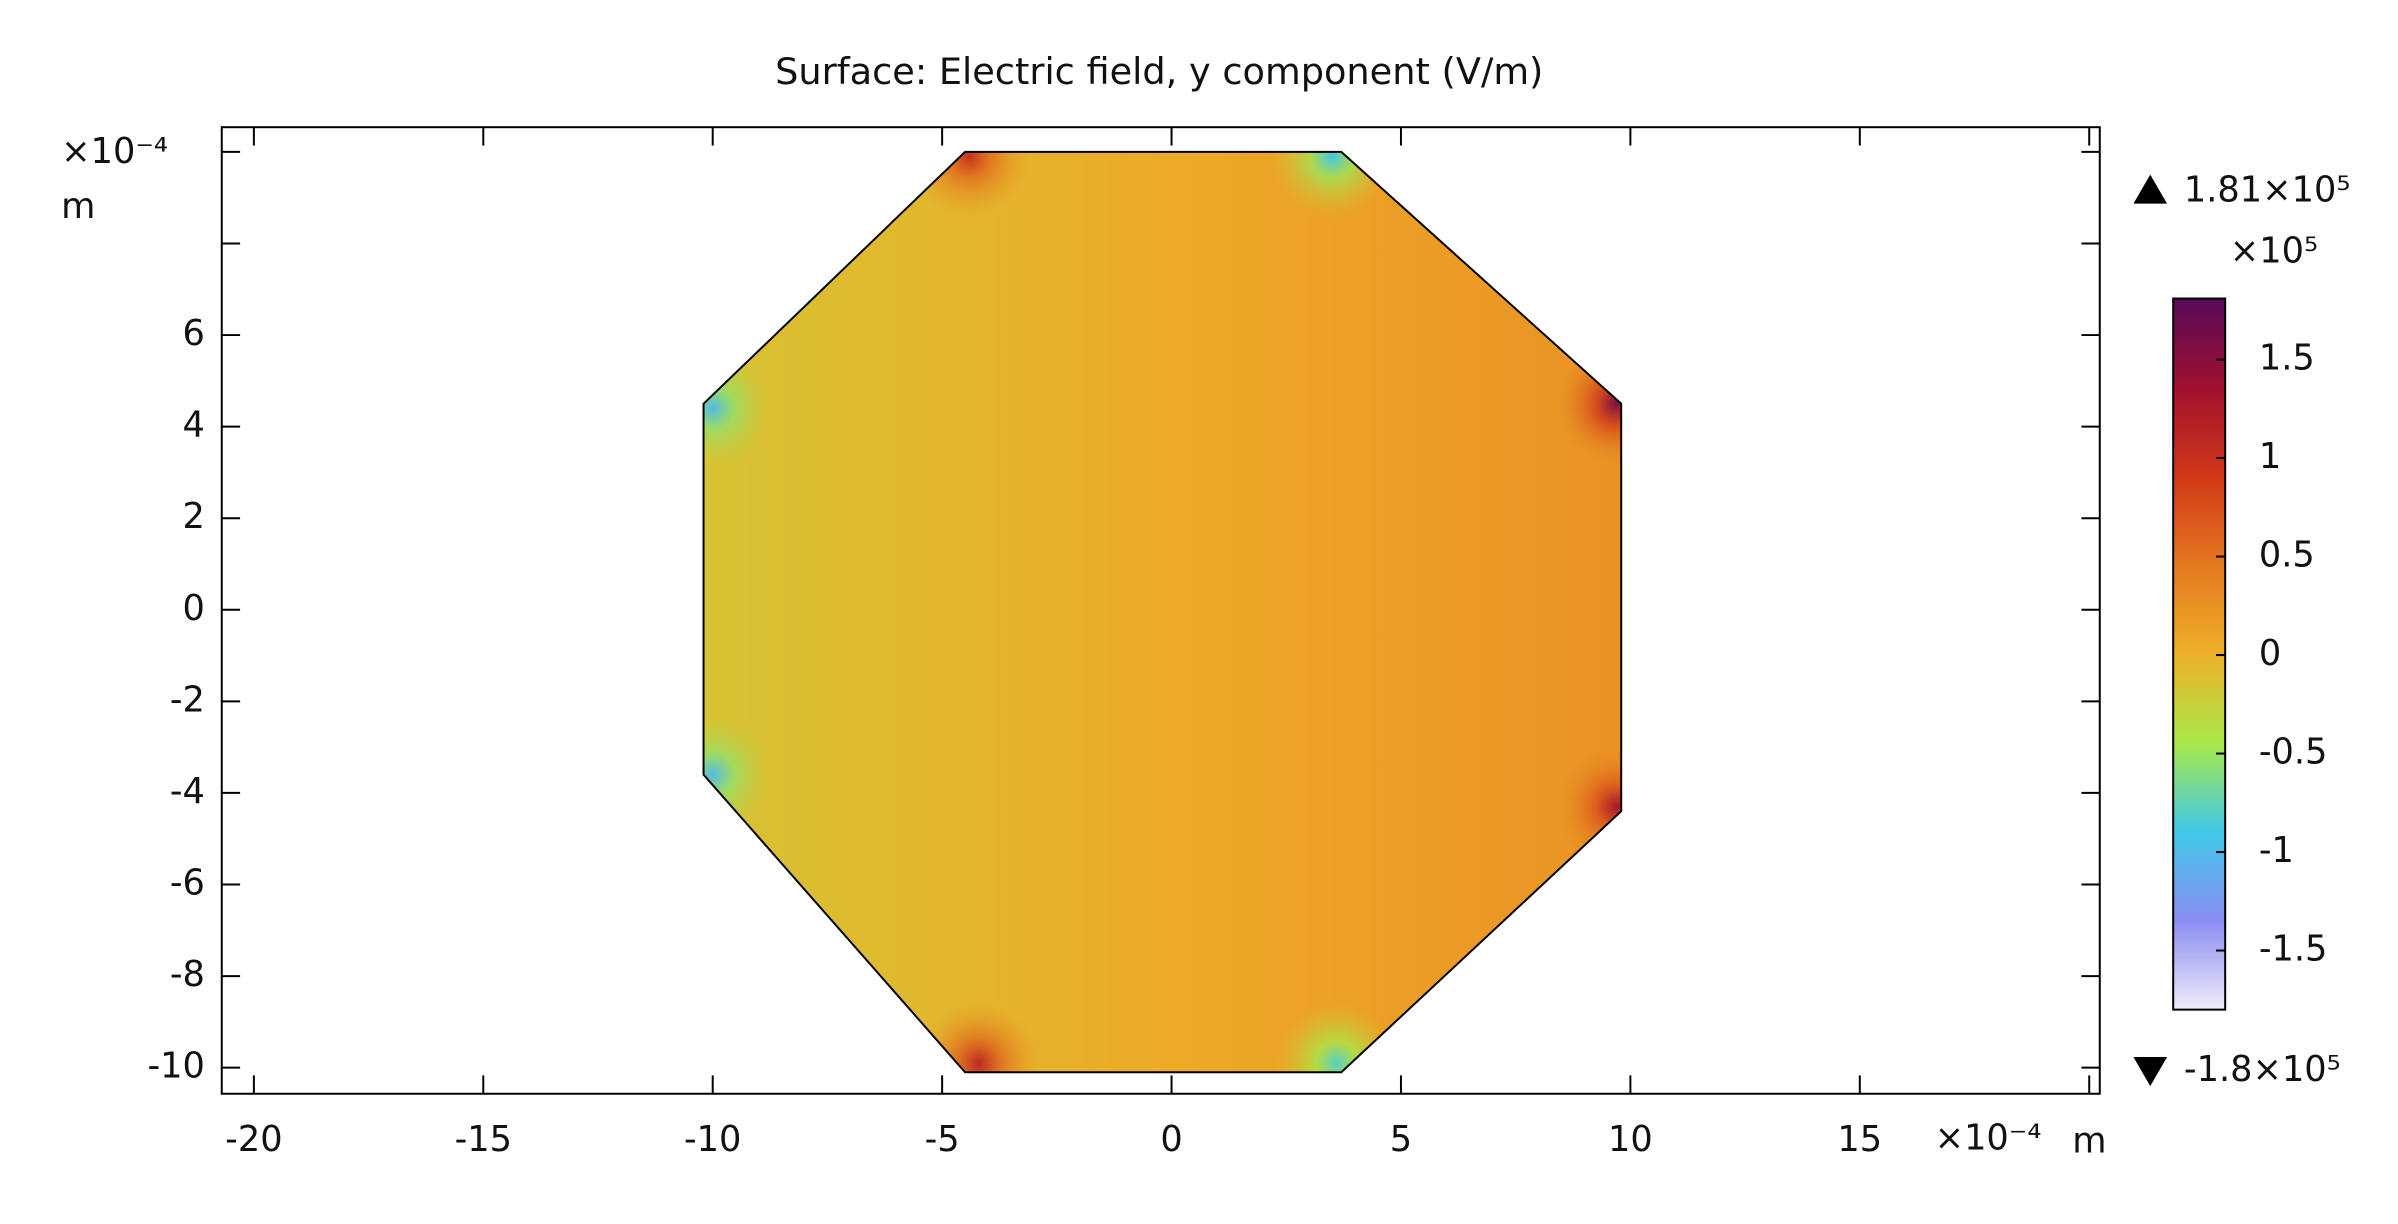 This screenshot has width=2398, height=1224. I want to click on y-tick-label: -4, so click(187, 791).